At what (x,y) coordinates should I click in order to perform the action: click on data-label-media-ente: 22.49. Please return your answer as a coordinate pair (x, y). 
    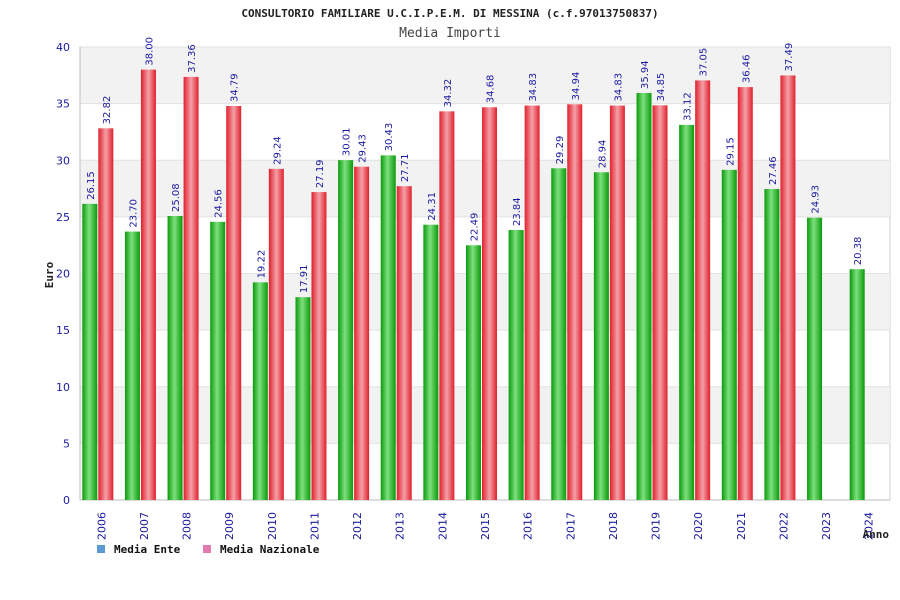
    Looking at the image, I should click on (475, 227).